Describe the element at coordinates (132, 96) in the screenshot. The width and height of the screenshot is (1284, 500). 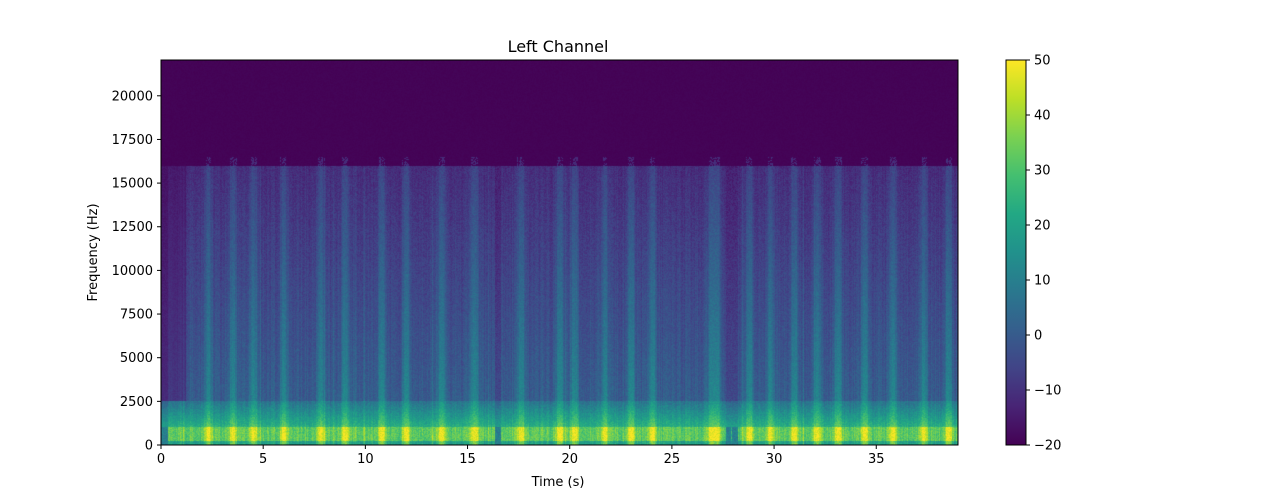
I see `y-tick-label: 20000` at that location.